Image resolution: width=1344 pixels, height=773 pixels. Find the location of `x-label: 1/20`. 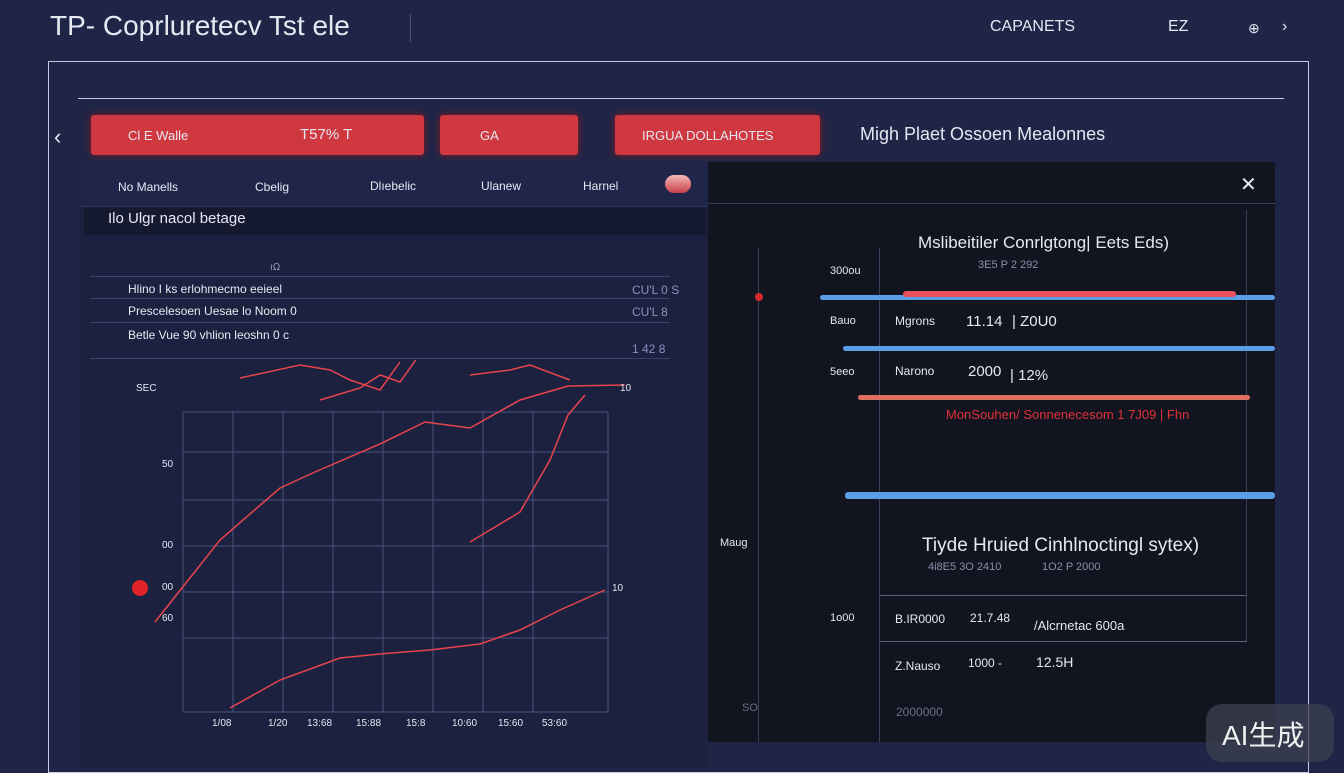

x-label: 1/20 is located at coordinates (278, 723).